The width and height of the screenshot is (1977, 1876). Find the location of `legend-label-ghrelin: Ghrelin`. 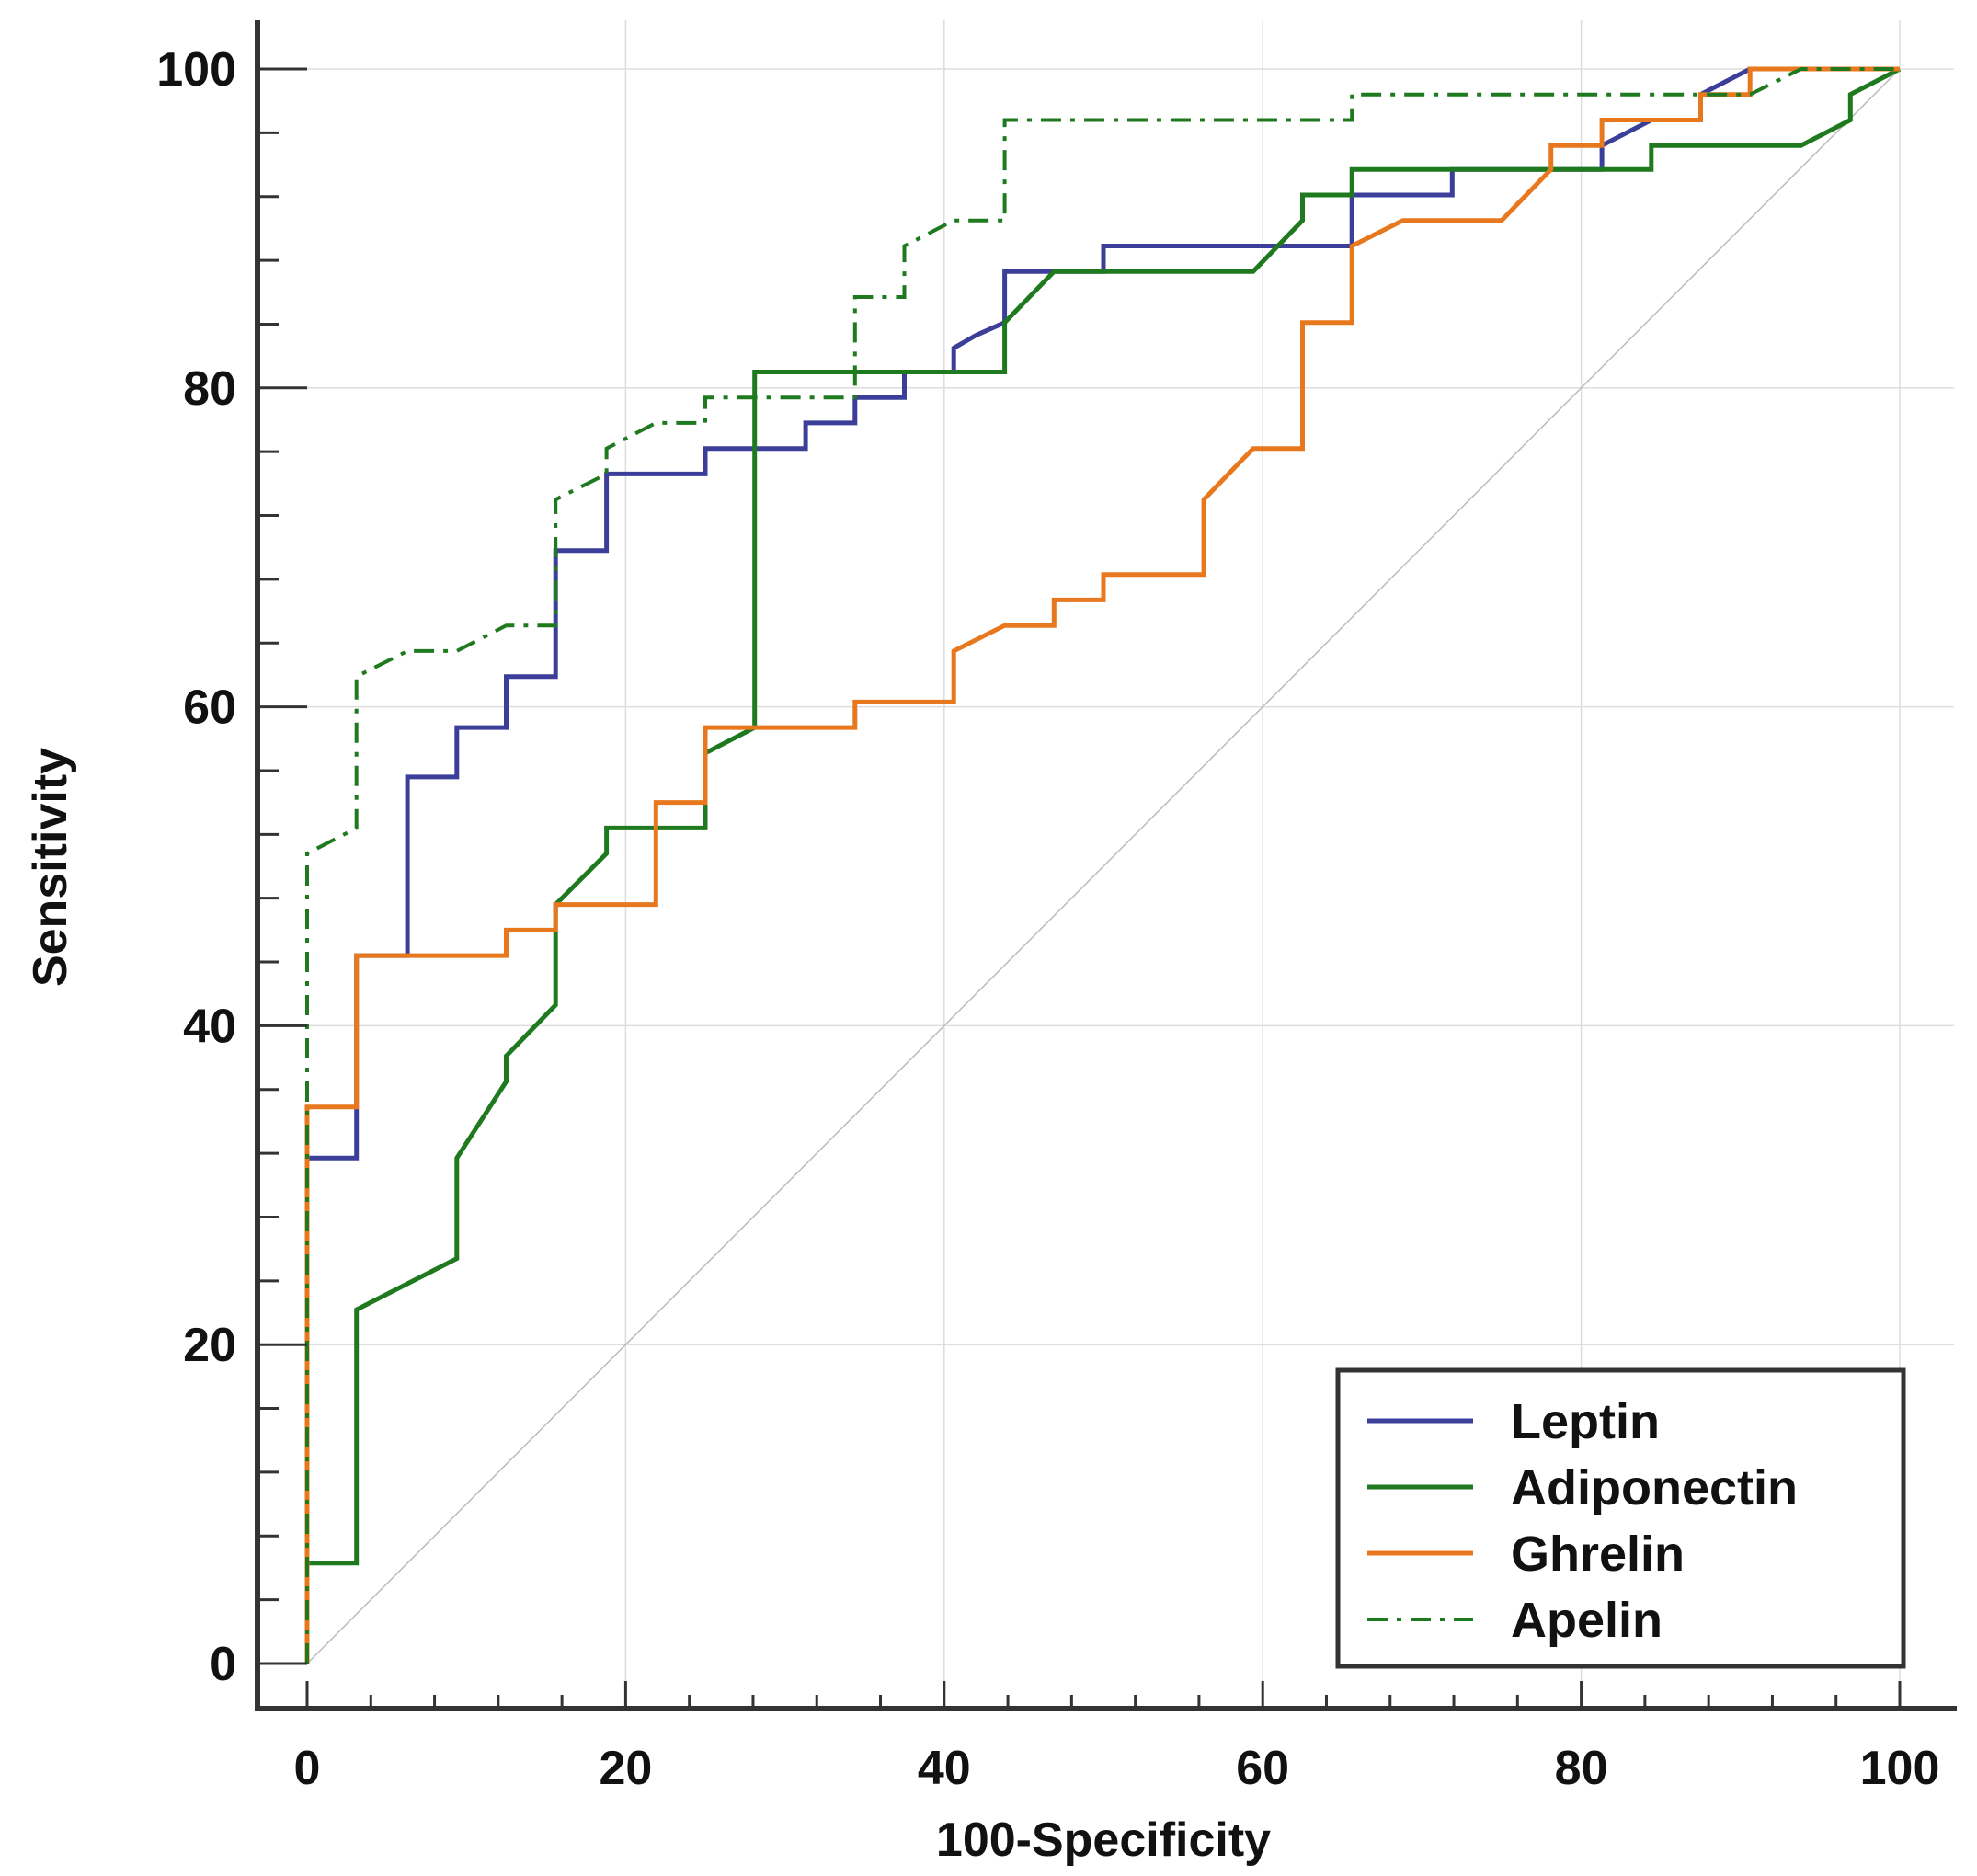

legend-label-ghrelin: Ghrelin is located at coordinates (1598, 1554).